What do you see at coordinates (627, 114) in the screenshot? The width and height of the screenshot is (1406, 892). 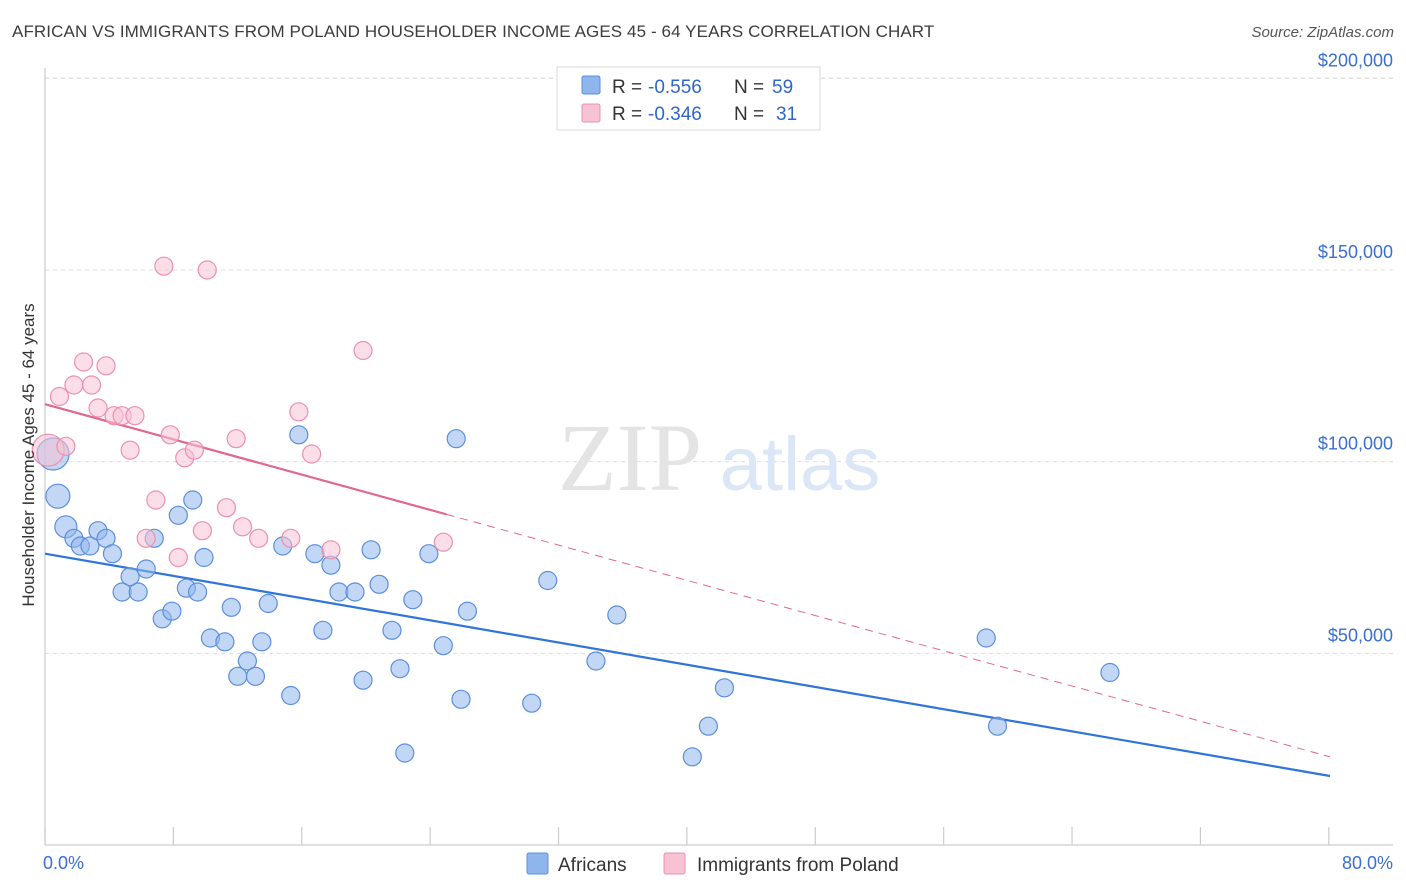 I see `legend-r-label-poland: R =` at bounding box center [627, 114].